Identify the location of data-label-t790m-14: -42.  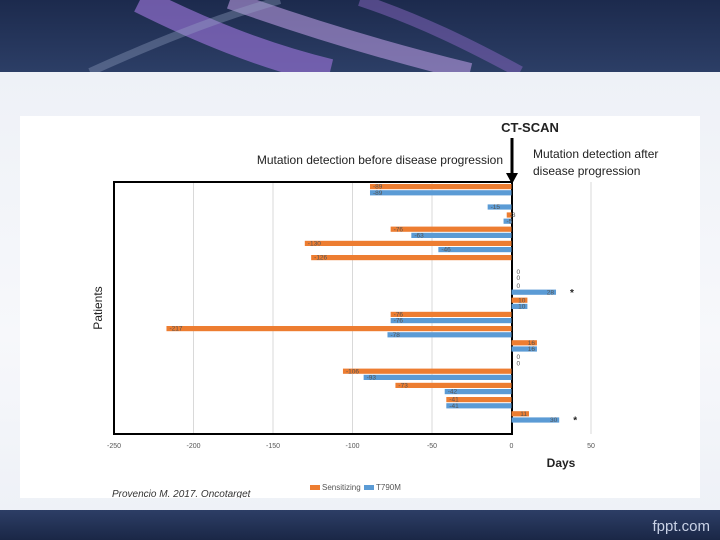
(453, 392).